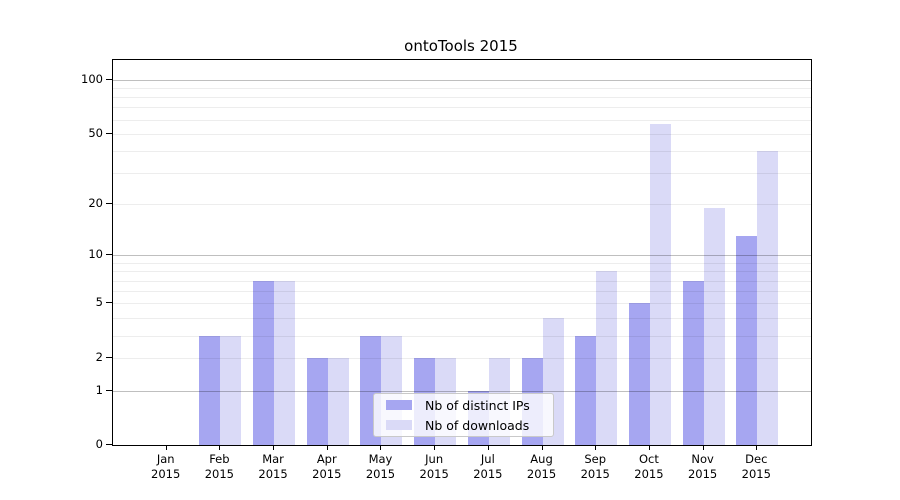  I want to click on bar-ips-apr, so click(317, 401).